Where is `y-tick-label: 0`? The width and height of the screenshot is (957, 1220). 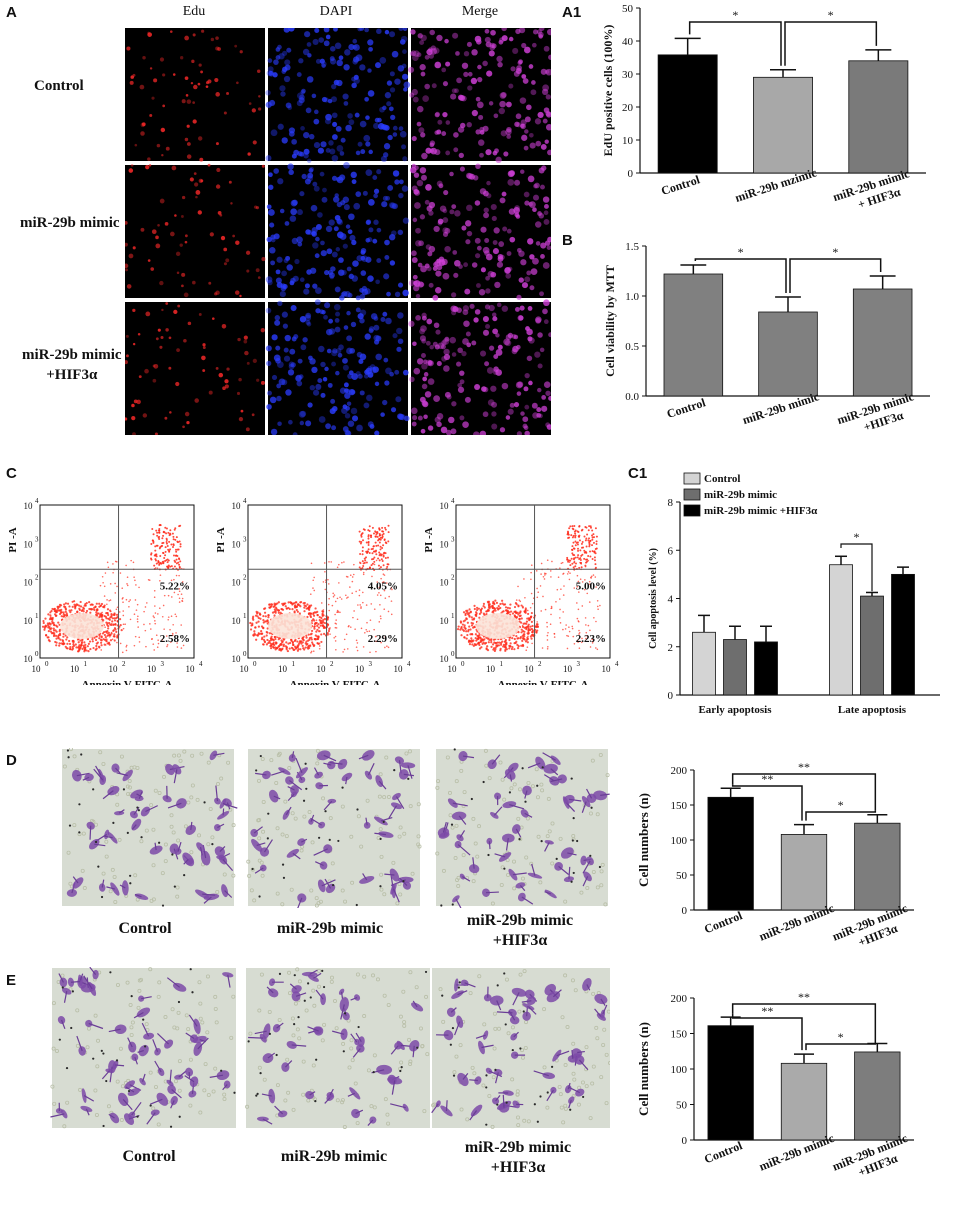 y-tick-label: 0 is located at coordinates (631, 174).